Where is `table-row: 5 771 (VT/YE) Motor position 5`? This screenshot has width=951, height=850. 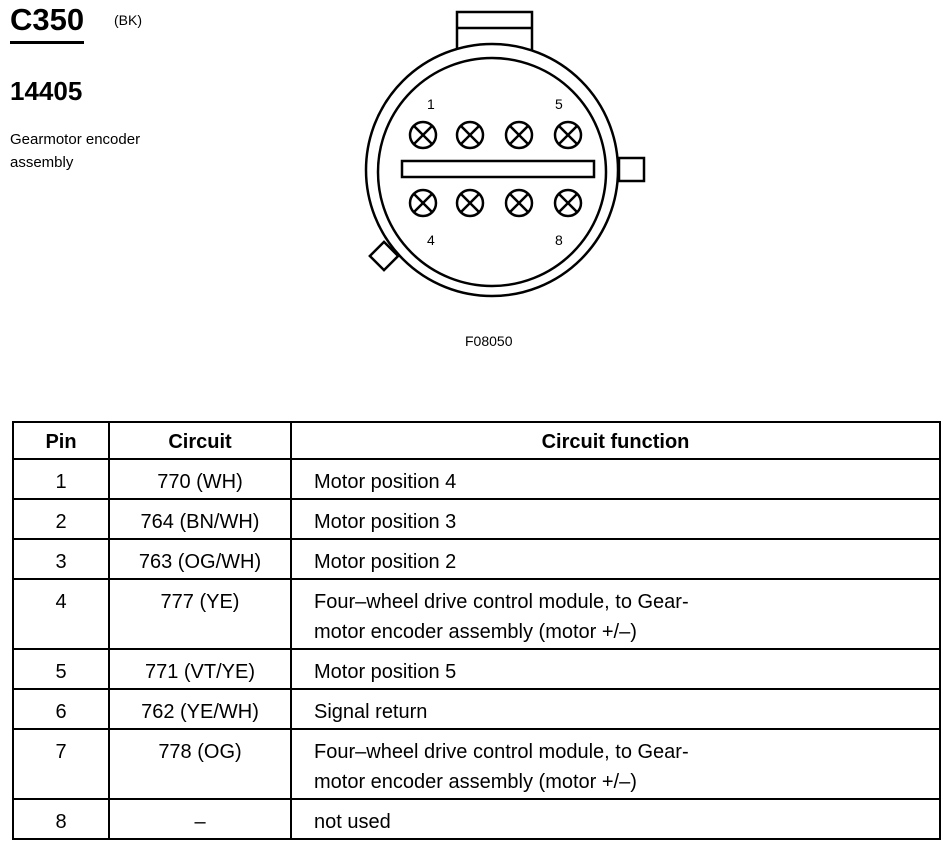 table-row: 5 771 (VT/YE) Motor position 5 is located at coordinates (476, 669).